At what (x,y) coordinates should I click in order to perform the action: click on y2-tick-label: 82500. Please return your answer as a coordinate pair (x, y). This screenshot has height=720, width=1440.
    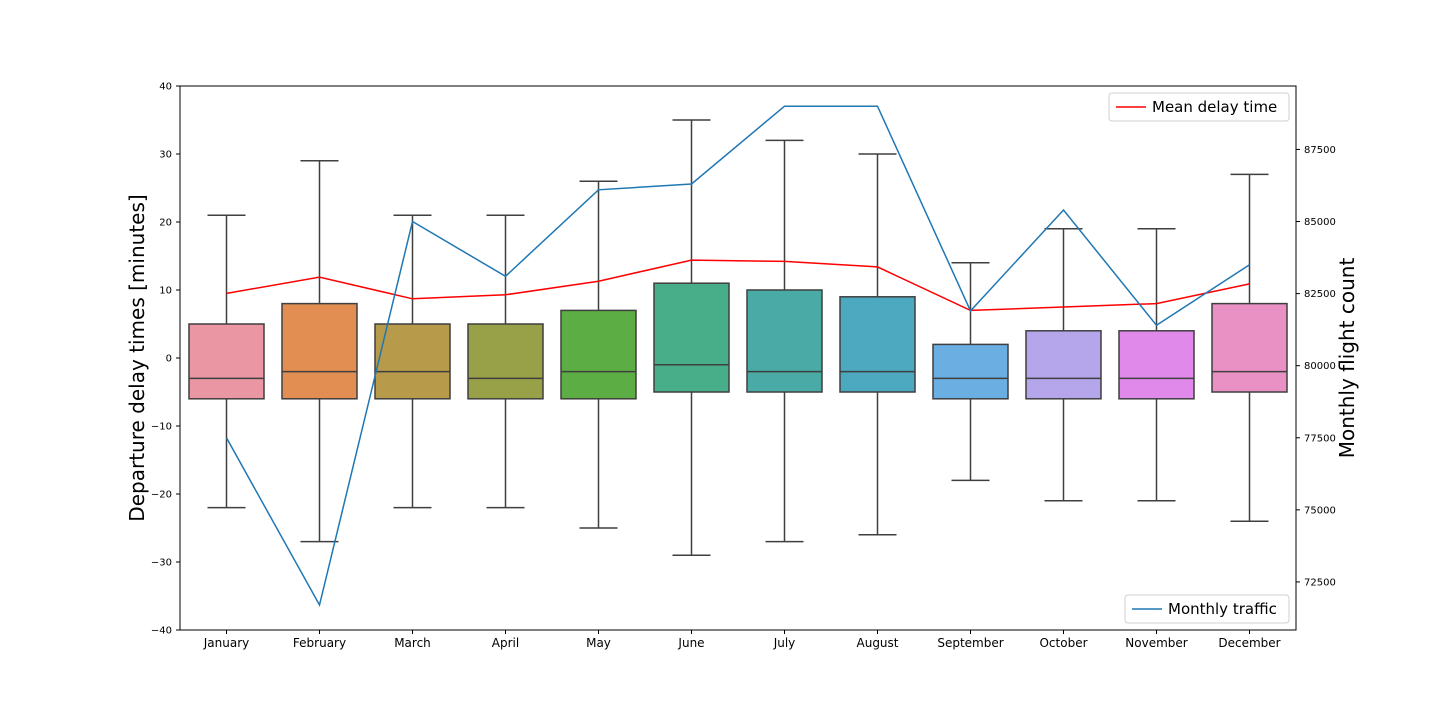
    Looking at the image, I should click on (1320, 294).